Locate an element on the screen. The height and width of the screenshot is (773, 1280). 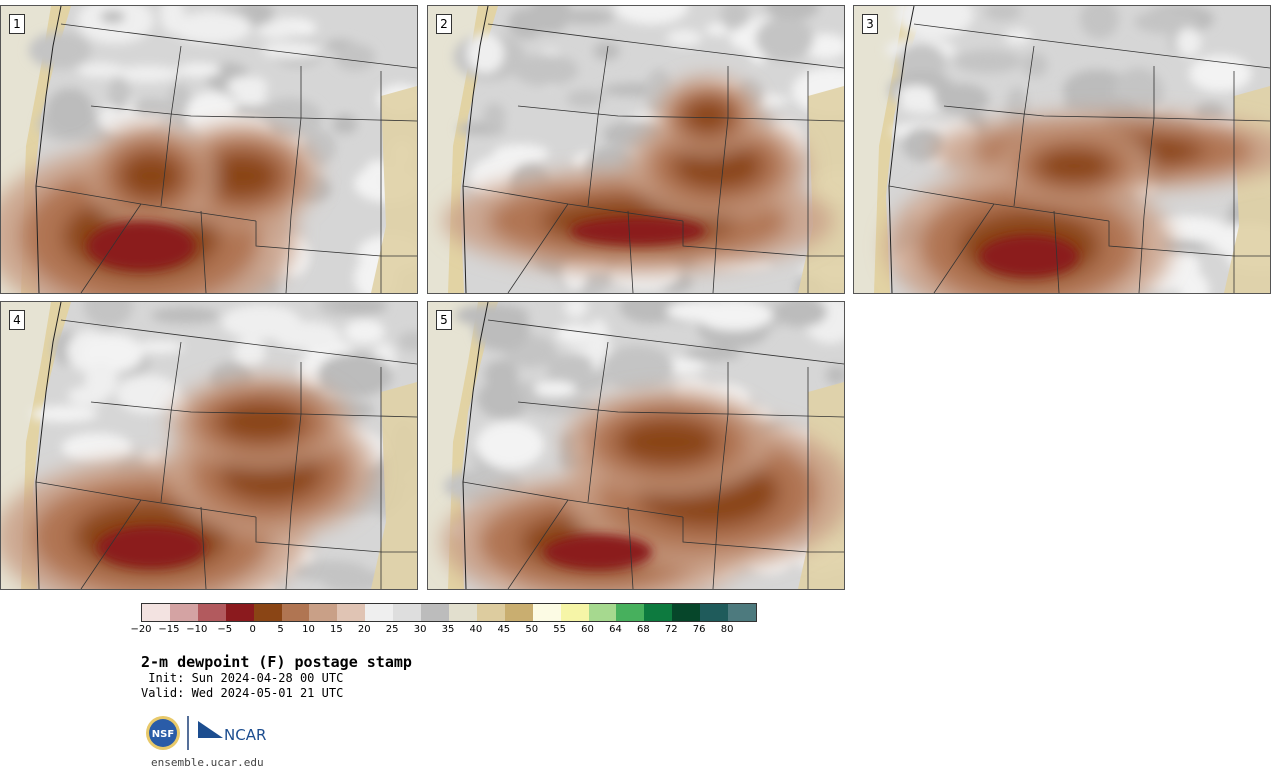
colorbar-tick-label: 40 is located at coordinates (476, 629).